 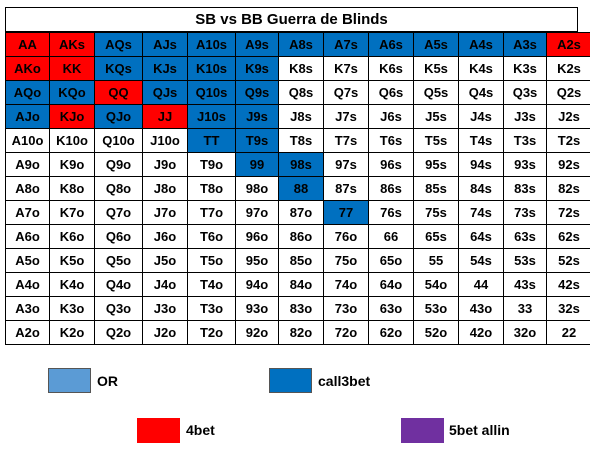 I want to click on hand-cell: Q6o, so click(x=118, y=236).